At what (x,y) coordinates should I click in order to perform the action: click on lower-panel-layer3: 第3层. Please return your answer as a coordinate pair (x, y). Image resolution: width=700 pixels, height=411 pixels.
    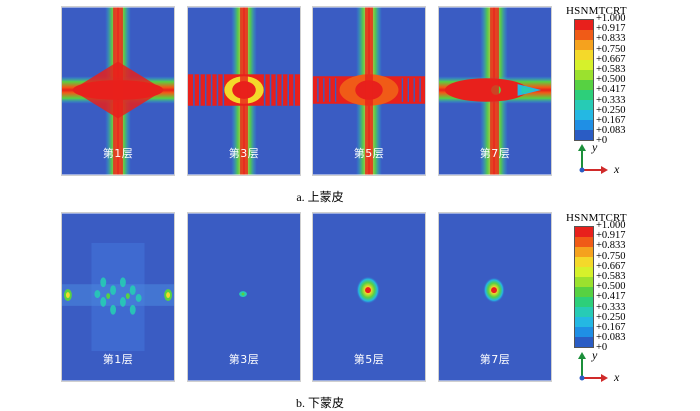
    Looking at the image, I should click on (244, 297).